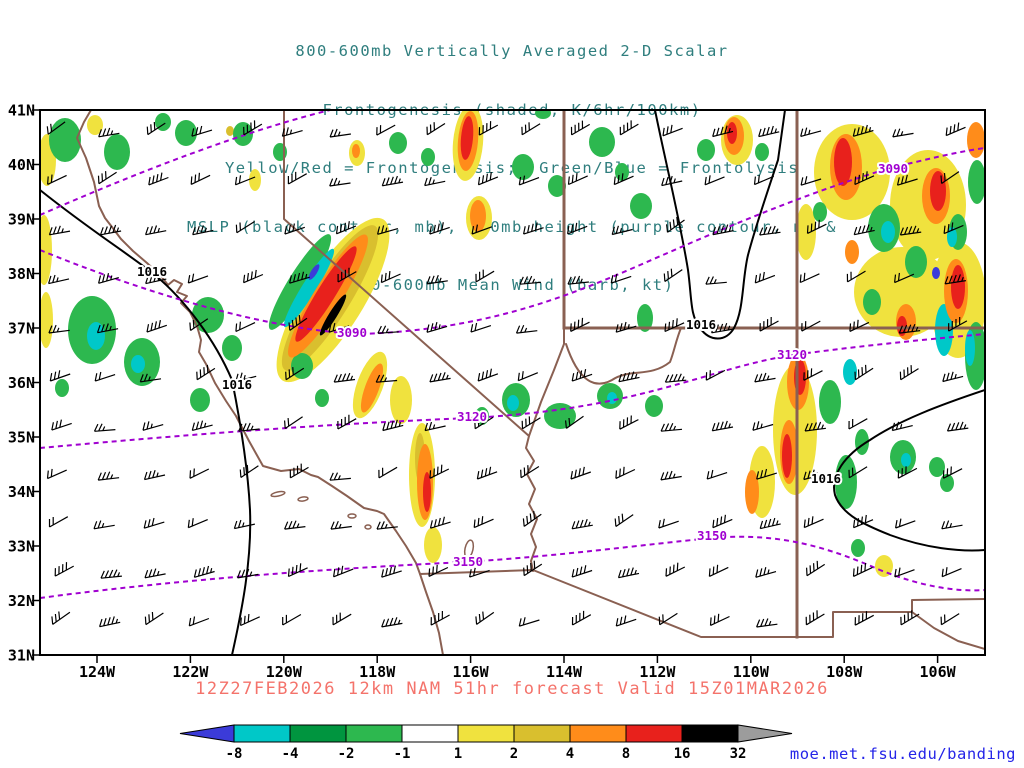 Image resolution: width=1024 pixels, height=768 pixels. Describe the element at coordinates (471, 672) in the screenshot. I see `lon-axis-label: 116W` at that location.